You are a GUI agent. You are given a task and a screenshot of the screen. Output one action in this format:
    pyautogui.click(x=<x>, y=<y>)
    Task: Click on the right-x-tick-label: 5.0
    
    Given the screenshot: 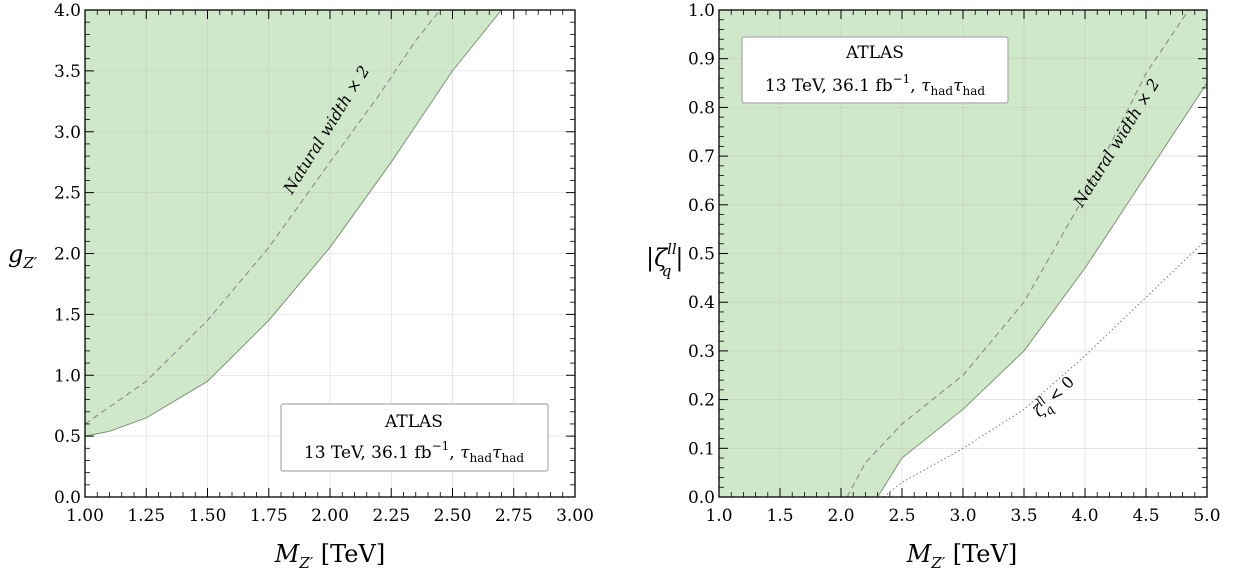 What is the action you would take?
    pyautogui.click(x=1206, y=516)
    